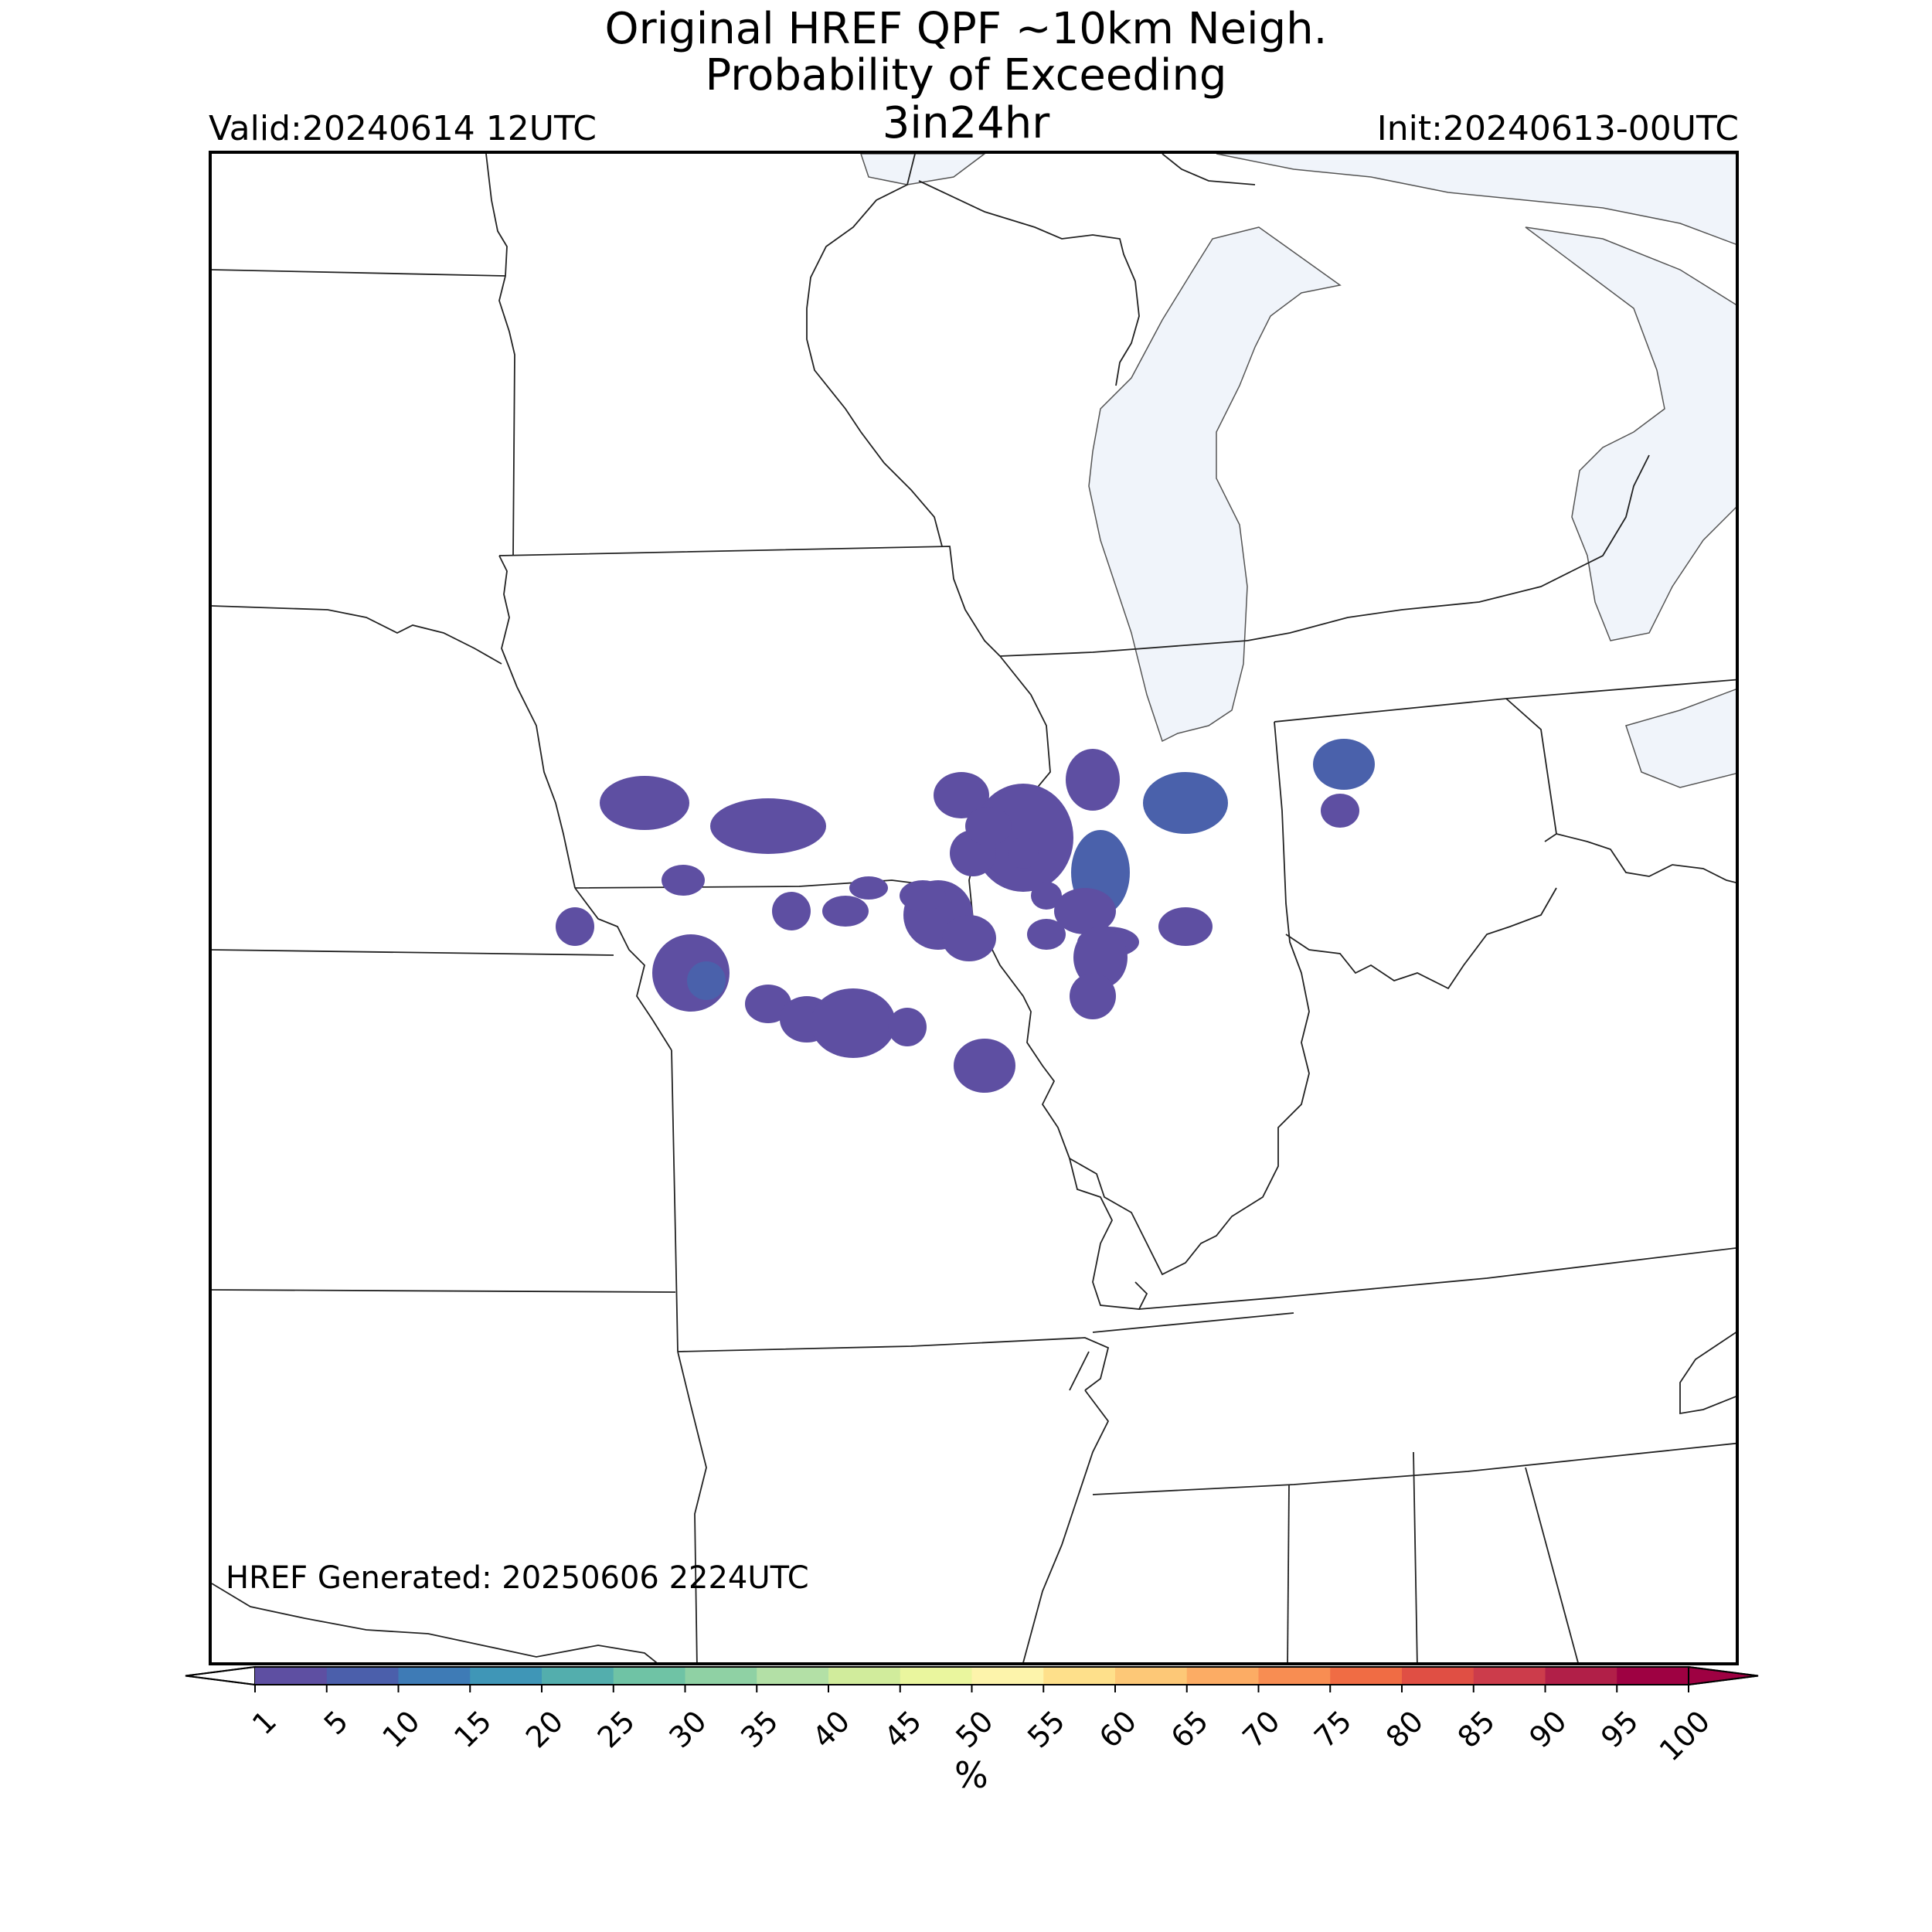  I want to click on generated-label: HREF Generated: 20250606 2224UTC, so click(517, 1578).